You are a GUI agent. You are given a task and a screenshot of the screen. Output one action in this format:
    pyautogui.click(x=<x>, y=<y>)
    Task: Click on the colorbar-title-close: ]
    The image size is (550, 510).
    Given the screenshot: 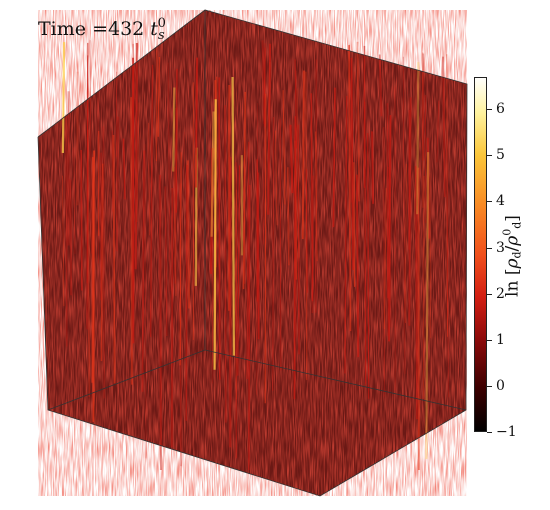 What is the action you would take?
    pyautogui.click(x=512, y=218)
    